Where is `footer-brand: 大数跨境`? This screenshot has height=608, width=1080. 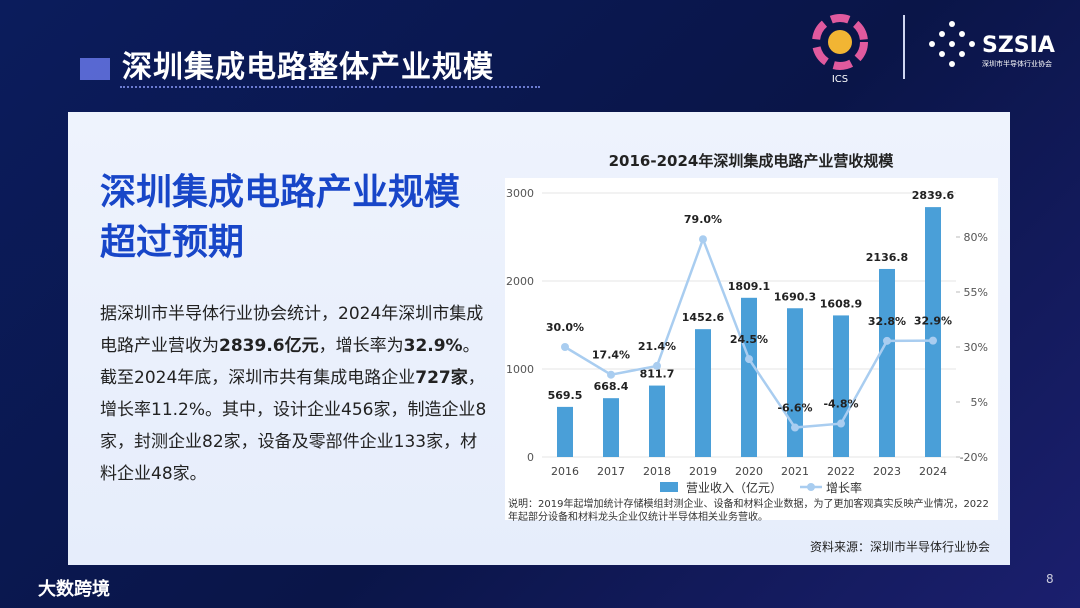 footer-brand: 大数跨境 is located at coordinates (74, 589).